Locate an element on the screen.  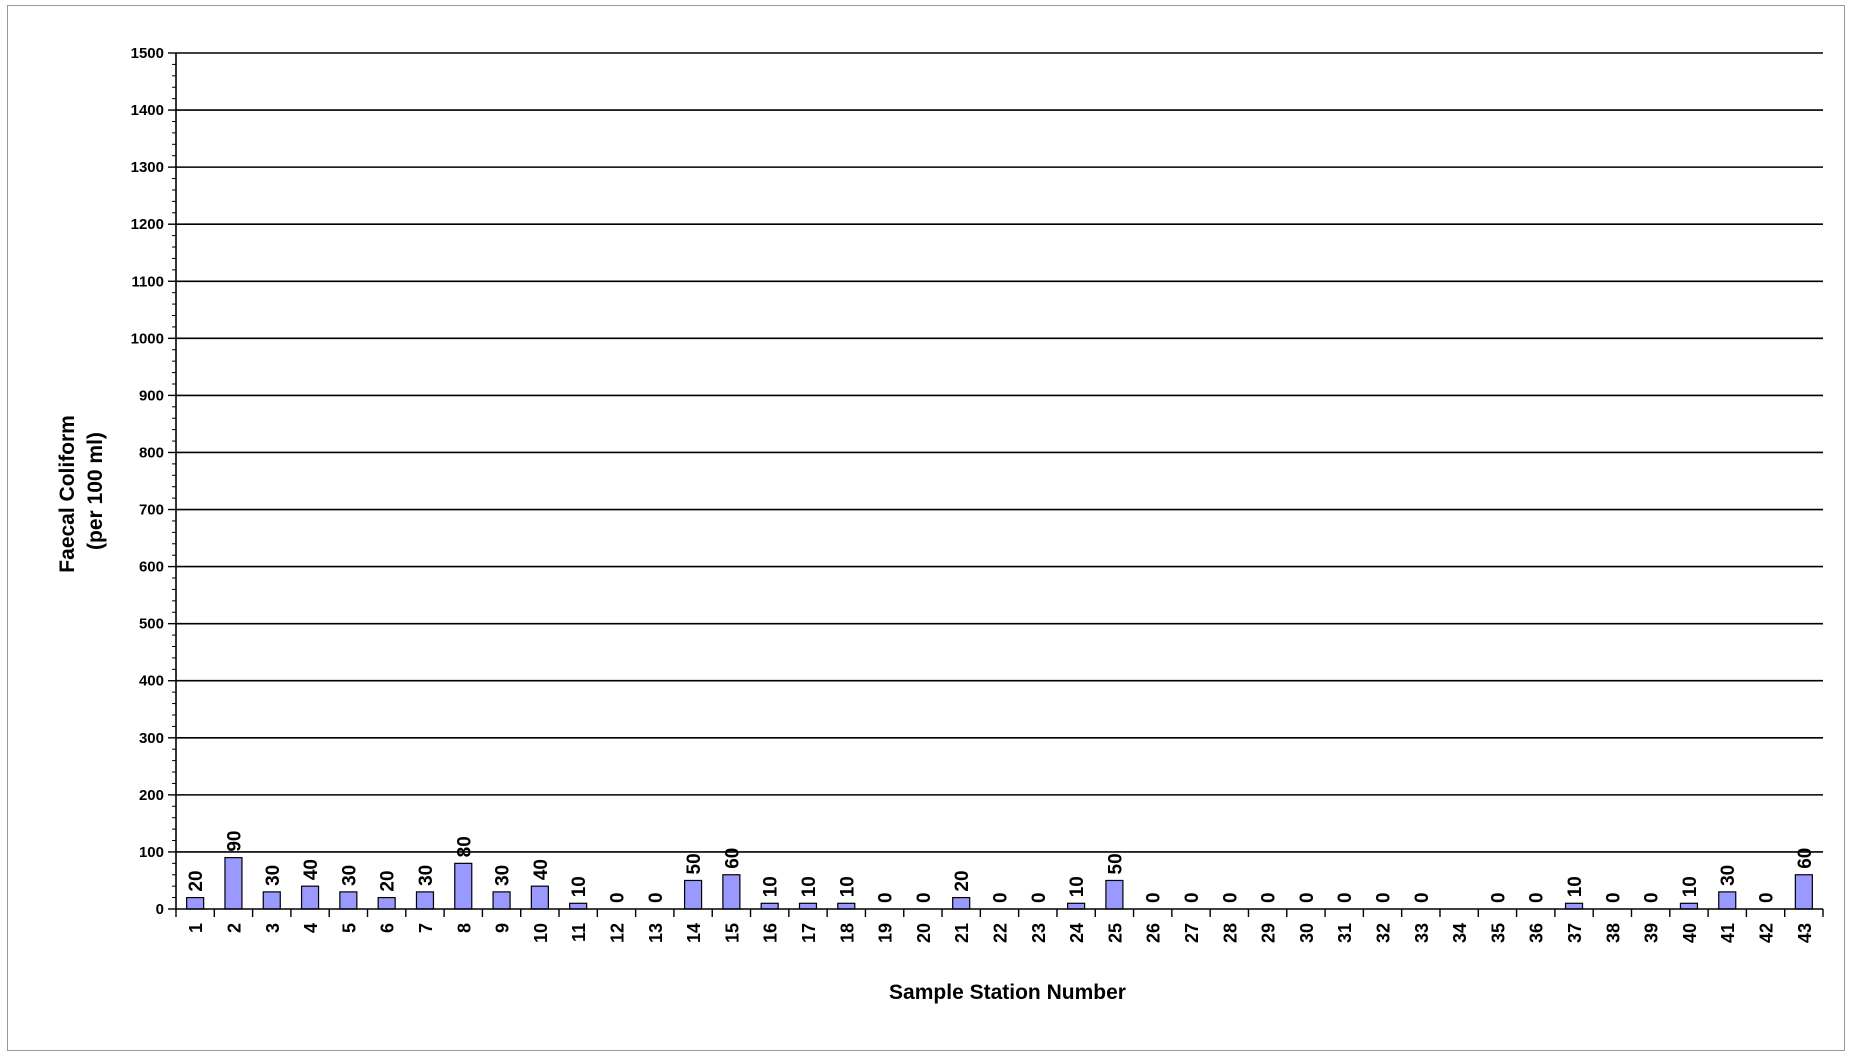
x-tick-label: 16 is located at coordinates (771, 933).